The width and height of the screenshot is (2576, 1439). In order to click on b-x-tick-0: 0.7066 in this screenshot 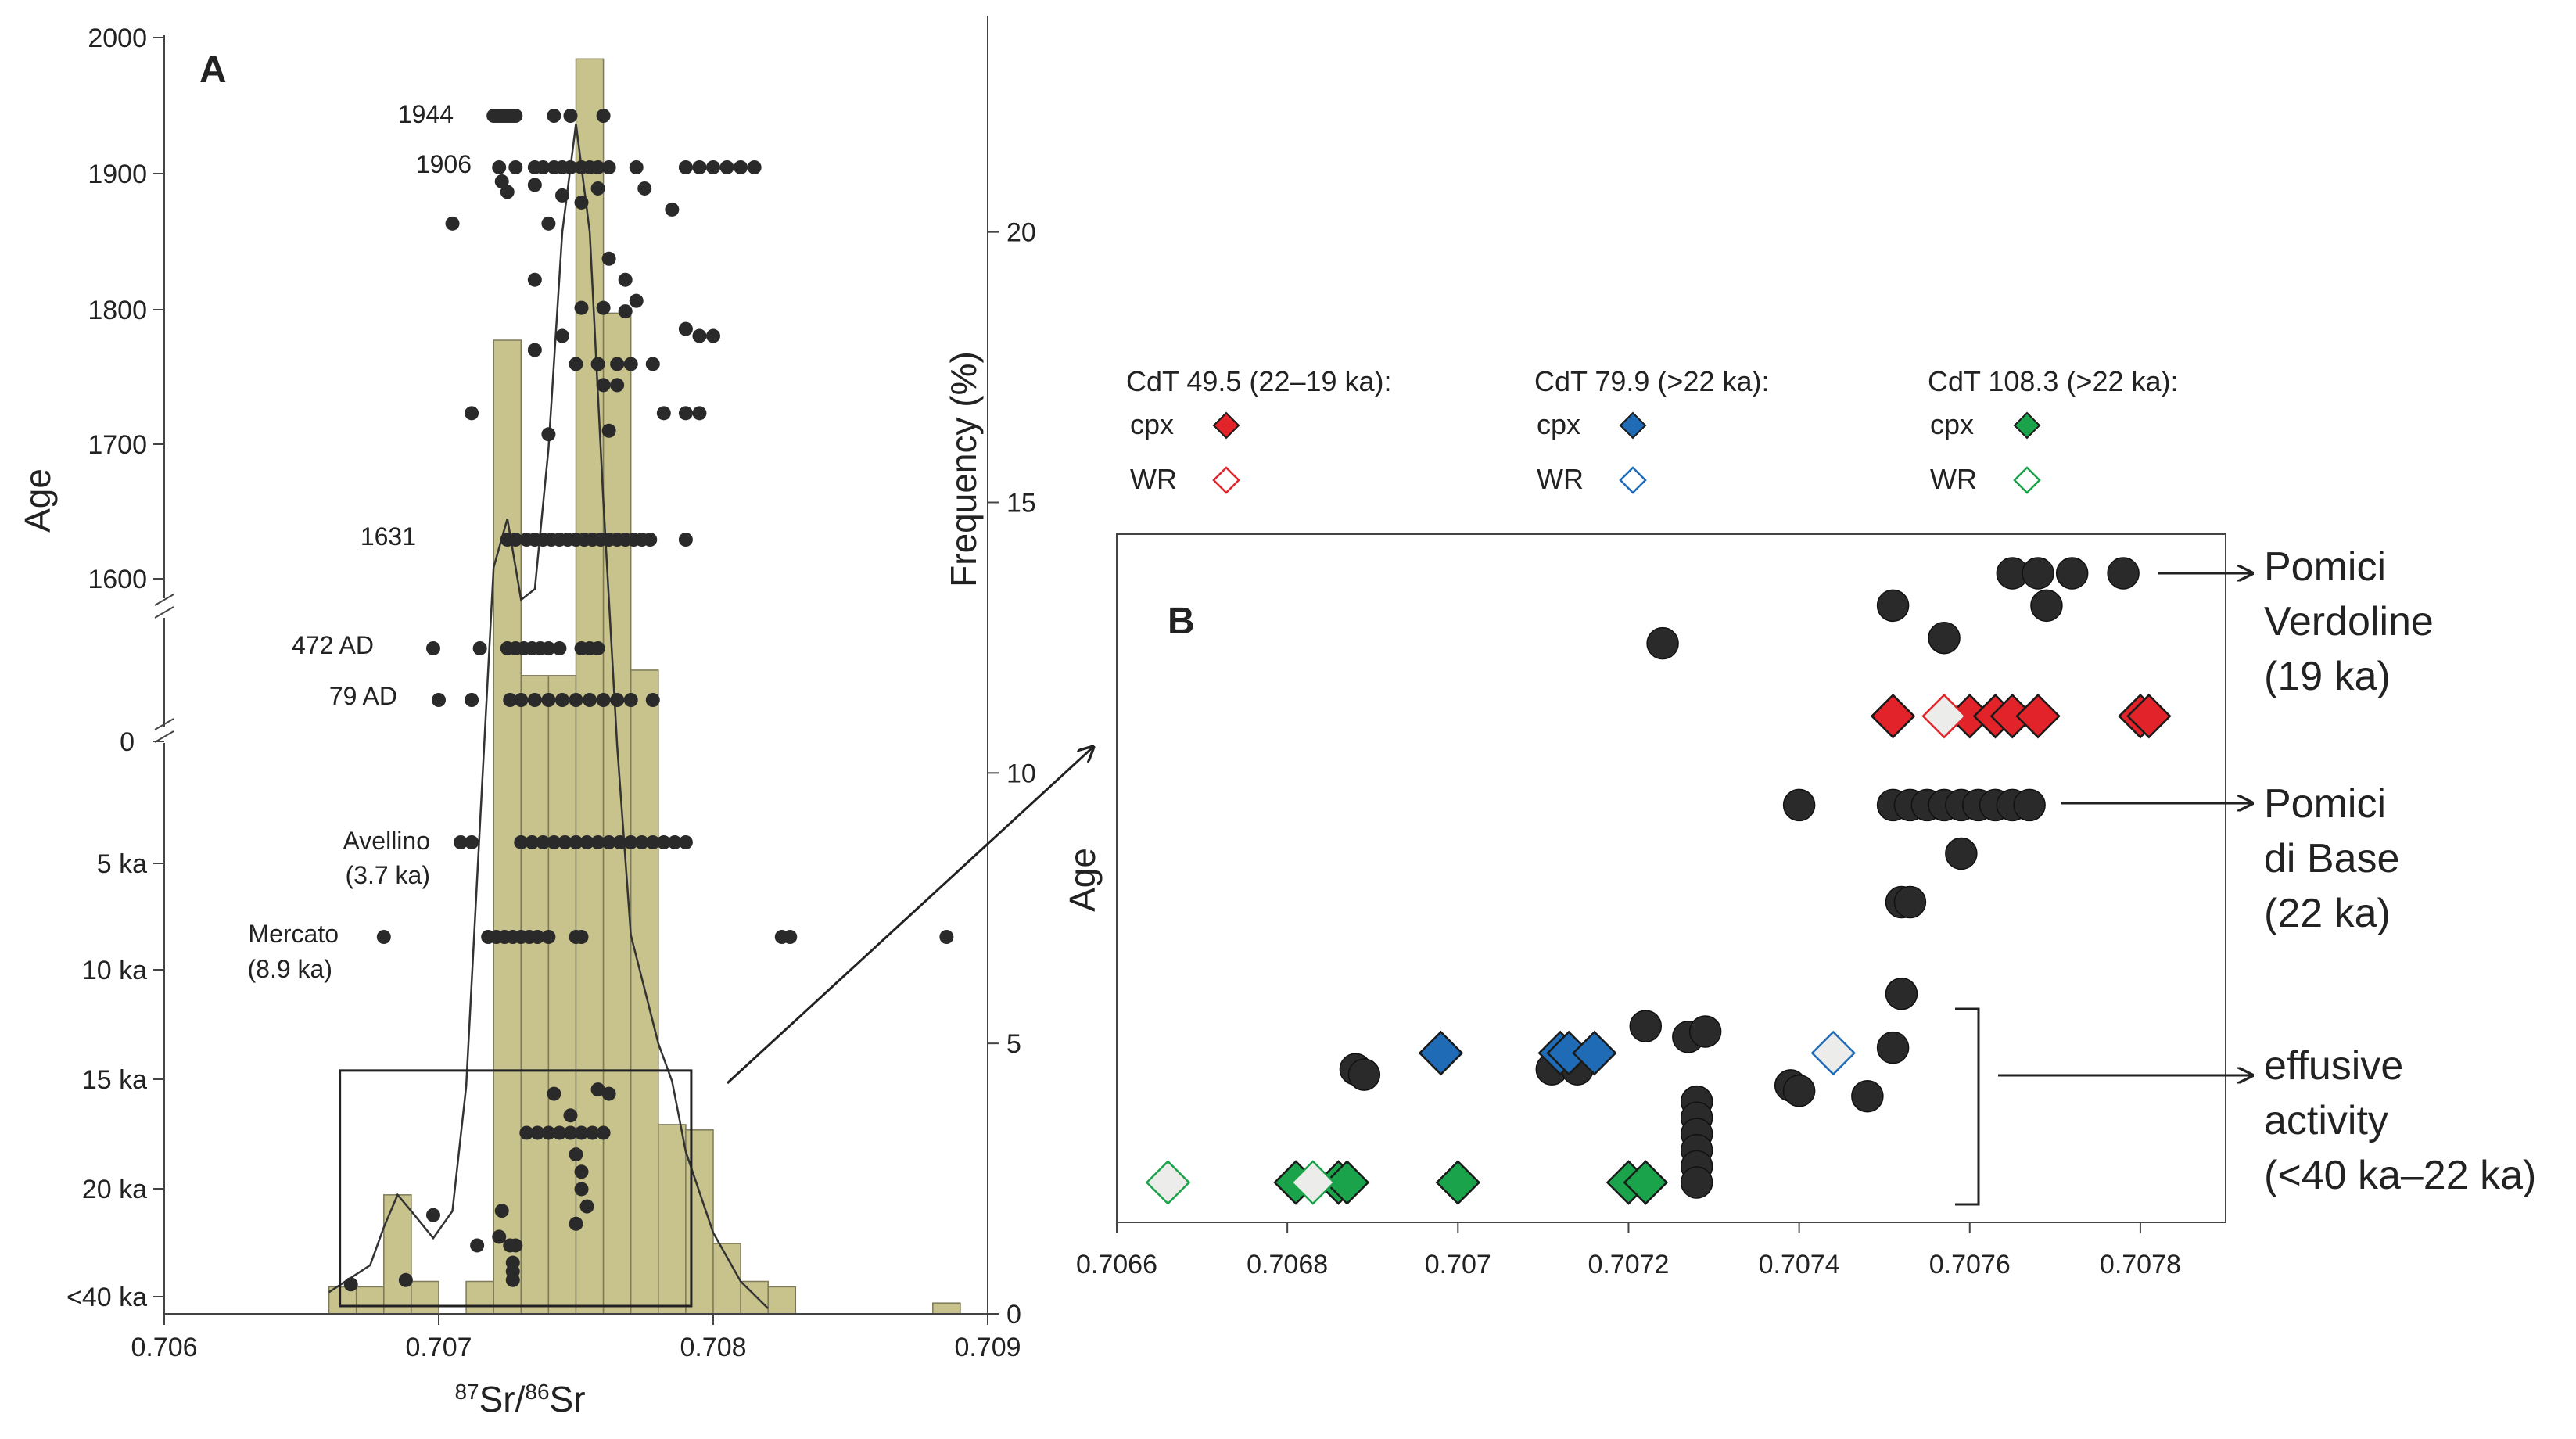, I will do `click(1116, 1264)`.